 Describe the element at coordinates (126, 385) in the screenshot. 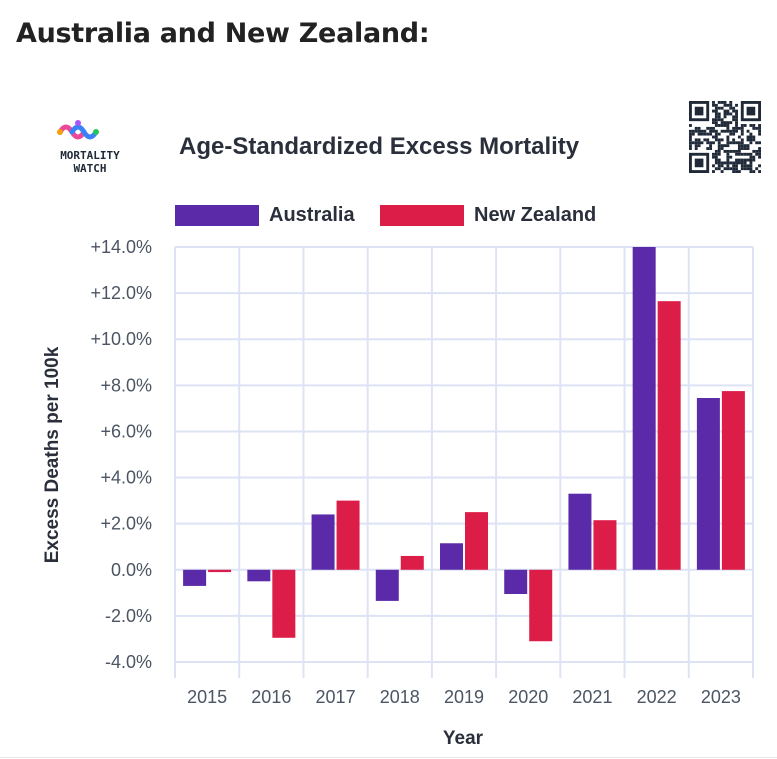

I see `y-tick-label: +8.0%` at that location.